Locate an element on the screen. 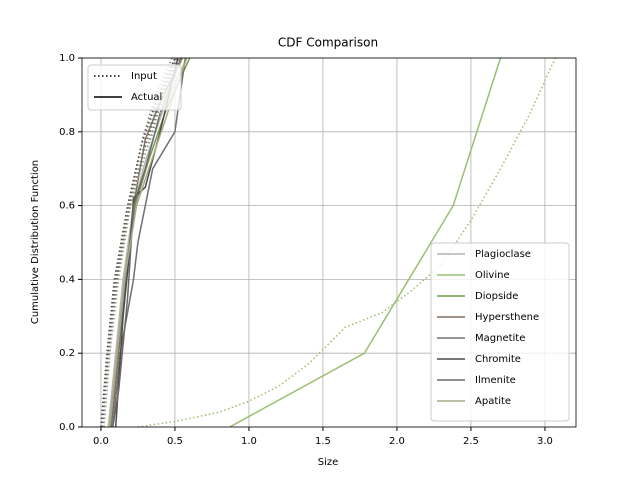 The width and height of the screenshot is (640, 480). x-tick-label: 0.0 is located at coordinates (101, 441).